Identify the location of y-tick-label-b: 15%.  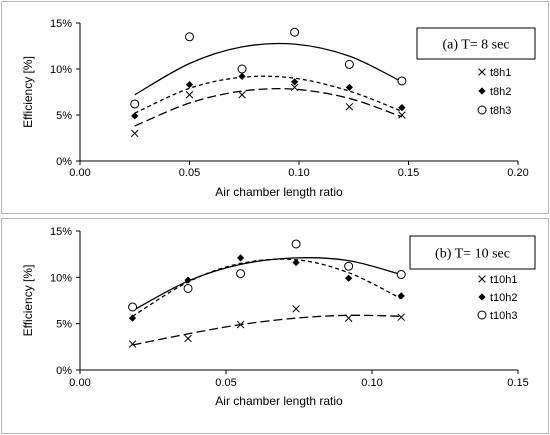
(61, 232).